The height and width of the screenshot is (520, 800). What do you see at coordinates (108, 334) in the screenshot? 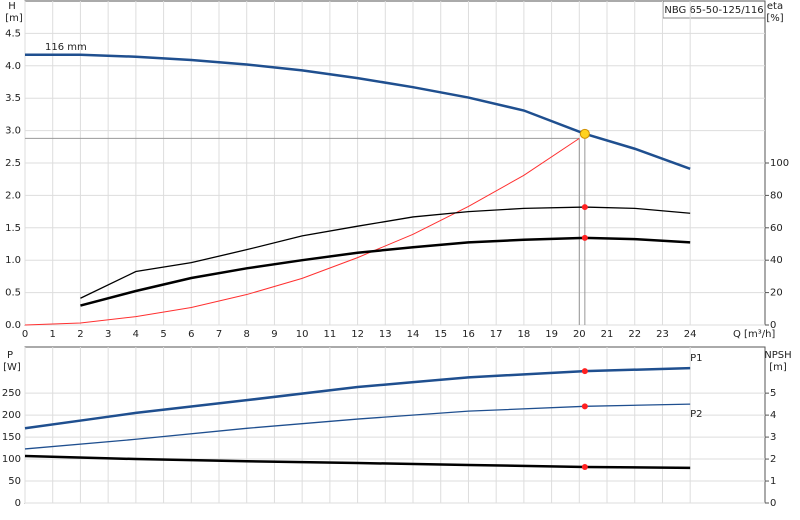
I see `x-tick-label: 3` at bounding box center [108, 334].